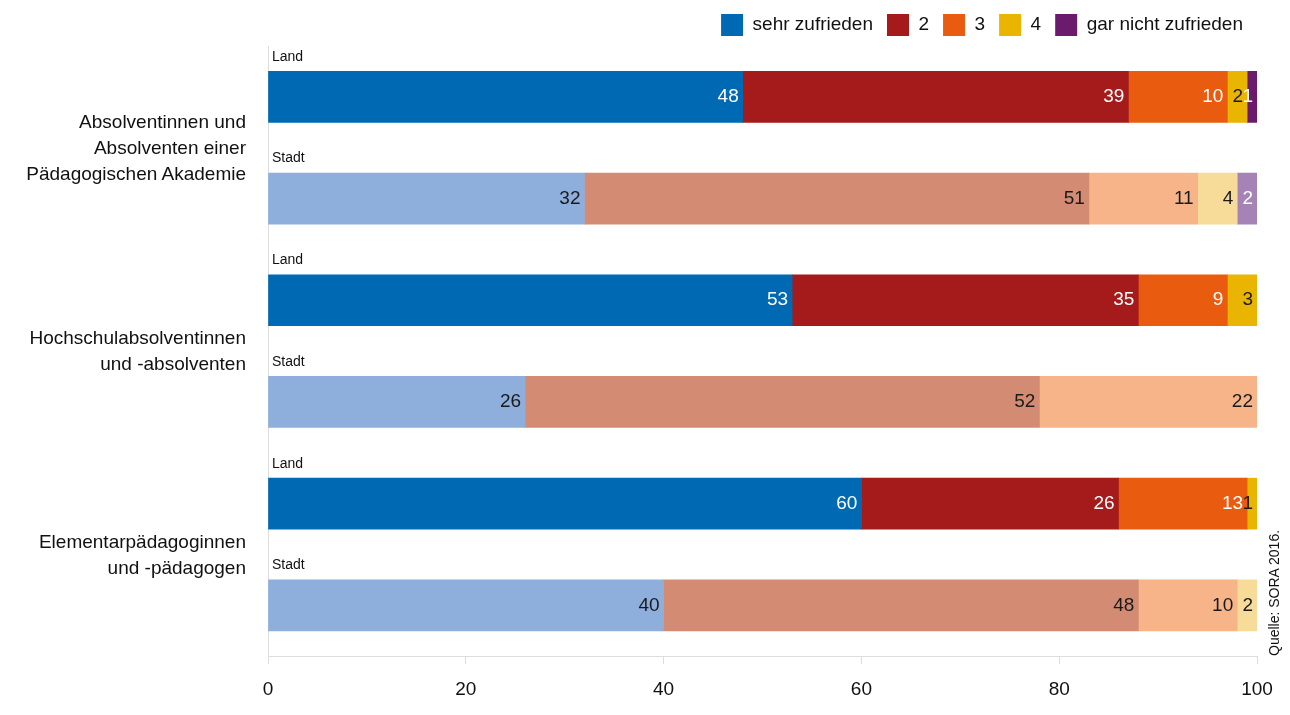 The width and height of the screenshot is (1290, 715). I want to click on x-tick-label: 0, so click(268, 688).